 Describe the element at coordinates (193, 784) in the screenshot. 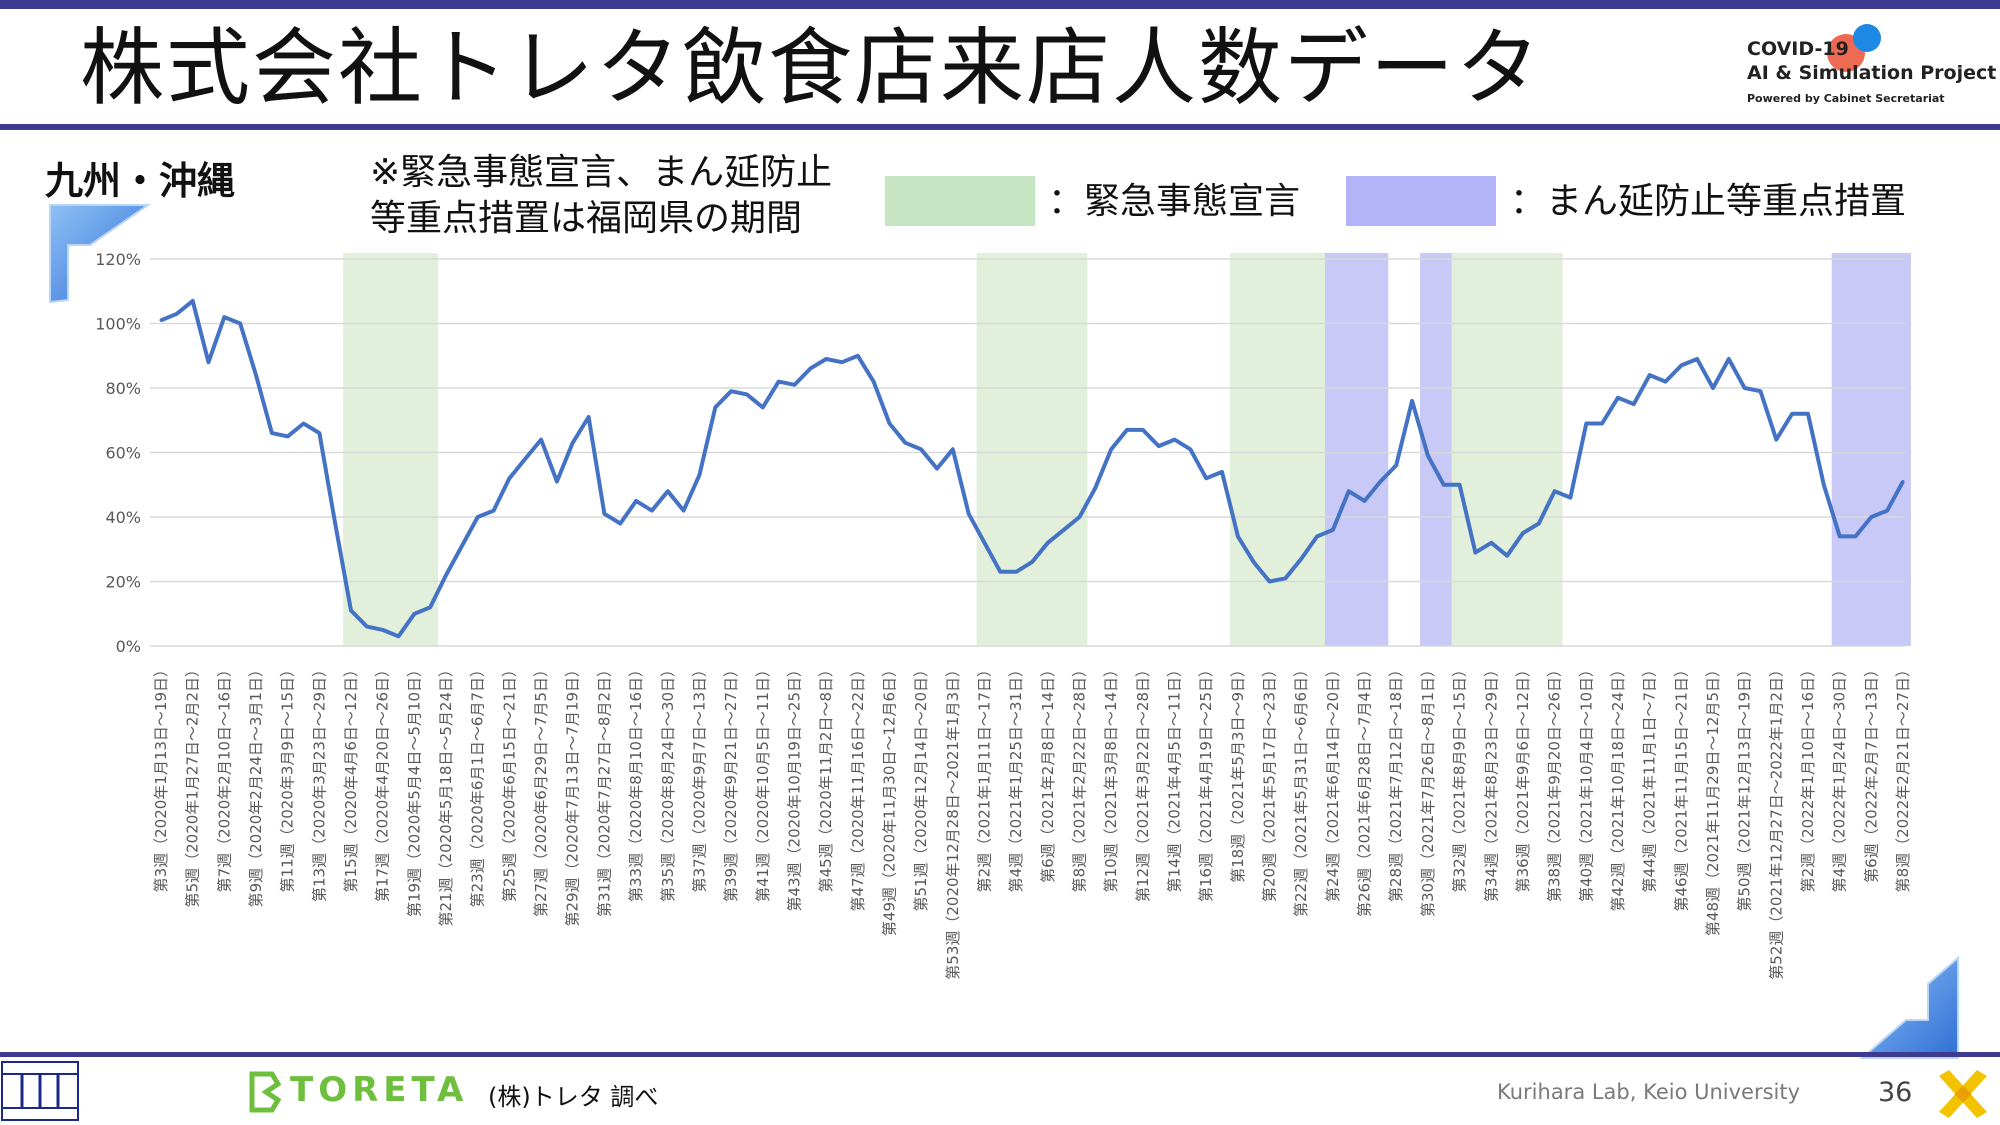

I see `x-tick-label: 第5週（2020年1月27日～2月2日）` at that location.